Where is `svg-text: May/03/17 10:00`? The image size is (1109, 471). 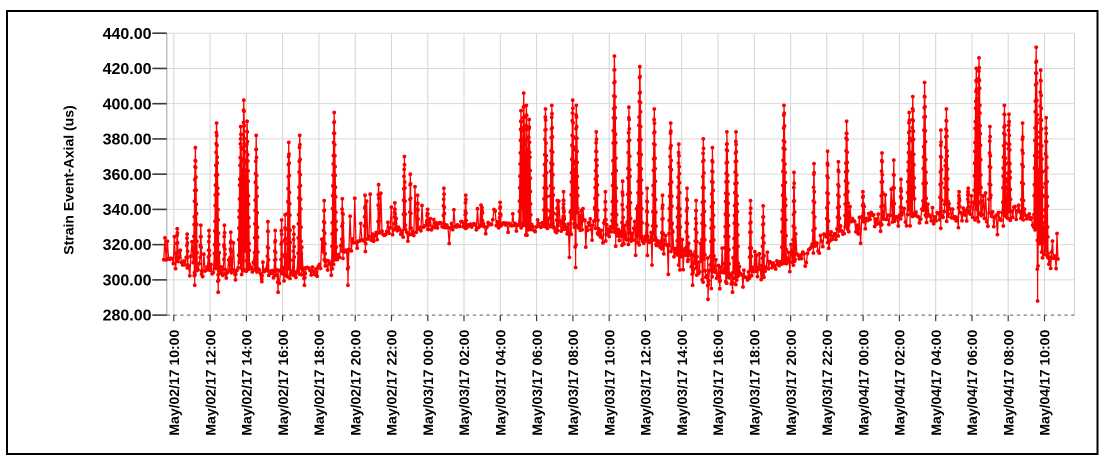 svg-text: May/03/17 10:00 is located at coordinates (609, 383).